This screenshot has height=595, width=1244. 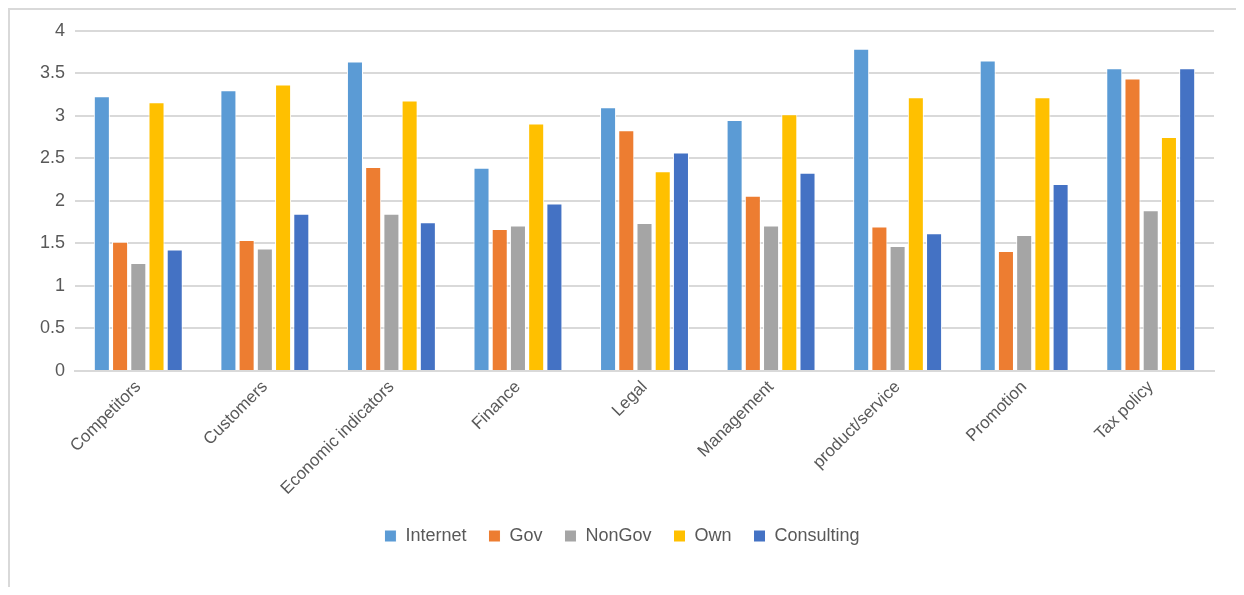 I want to click on y-tick-label: 1, so click(x=60, y=284).